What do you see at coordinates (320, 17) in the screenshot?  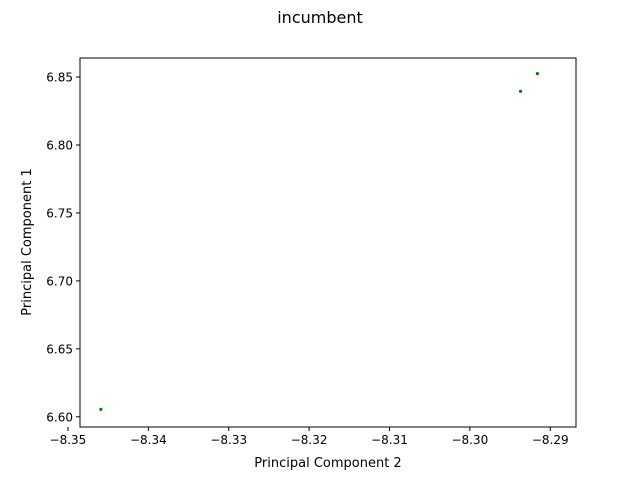 I see `chart-title: incumbent` at bounding box center [320, 17].